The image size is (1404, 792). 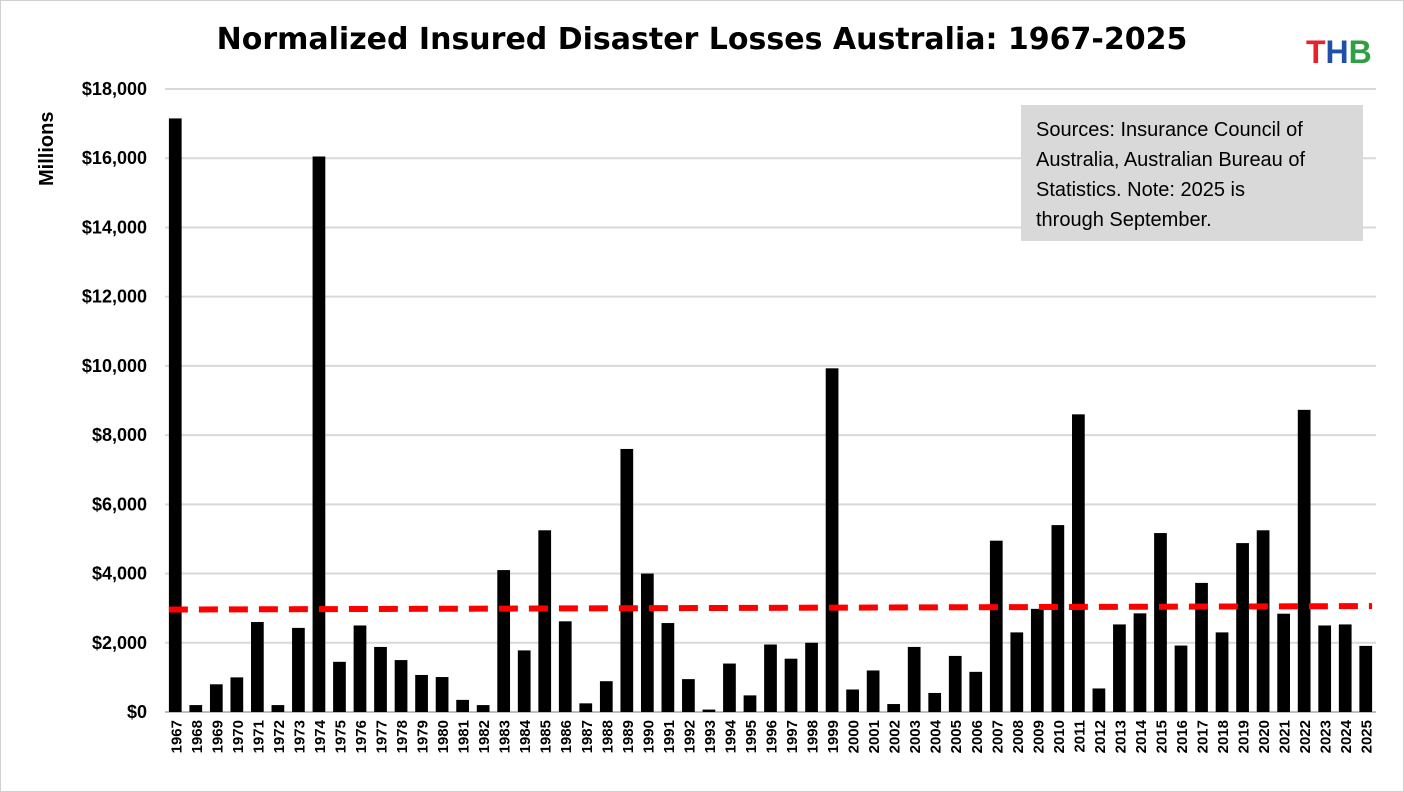 I want to click on x-tick-label: 2017, so click(x=1203, y=736).